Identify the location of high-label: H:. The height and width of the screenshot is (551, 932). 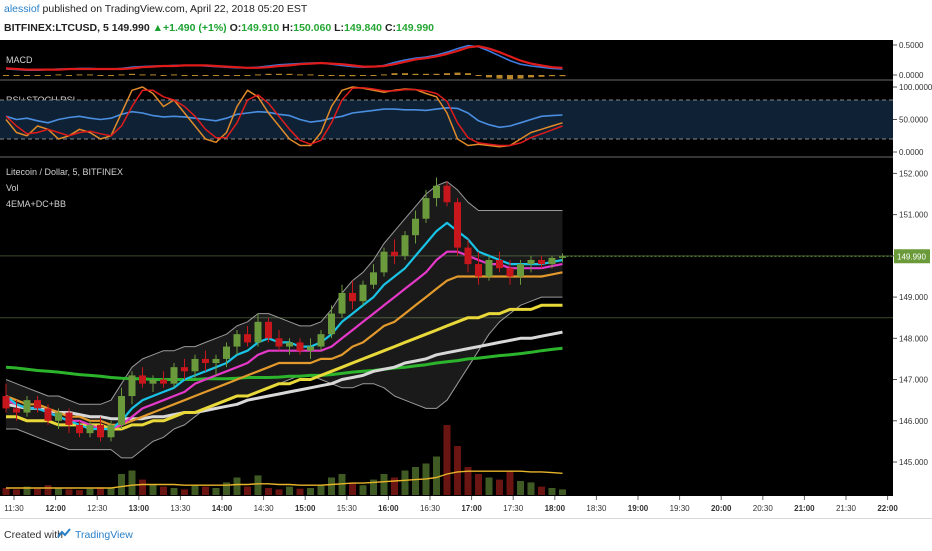
(288, 28).